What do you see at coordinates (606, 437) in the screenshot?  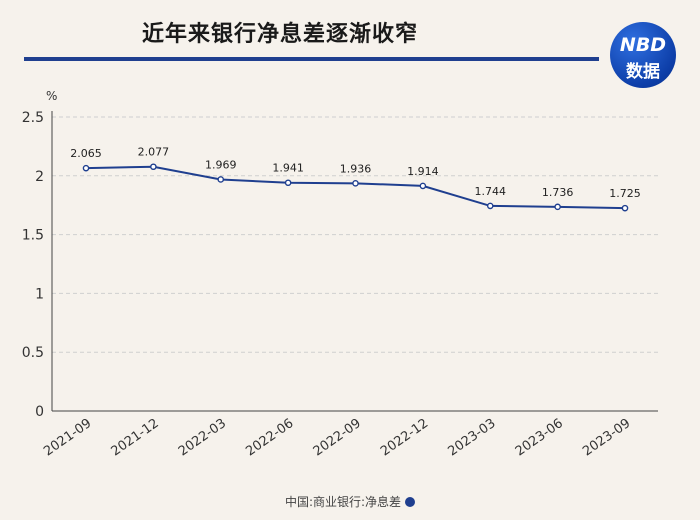 I see `x-tick-label-8: 2023-09` at bounding box center [606, 437].